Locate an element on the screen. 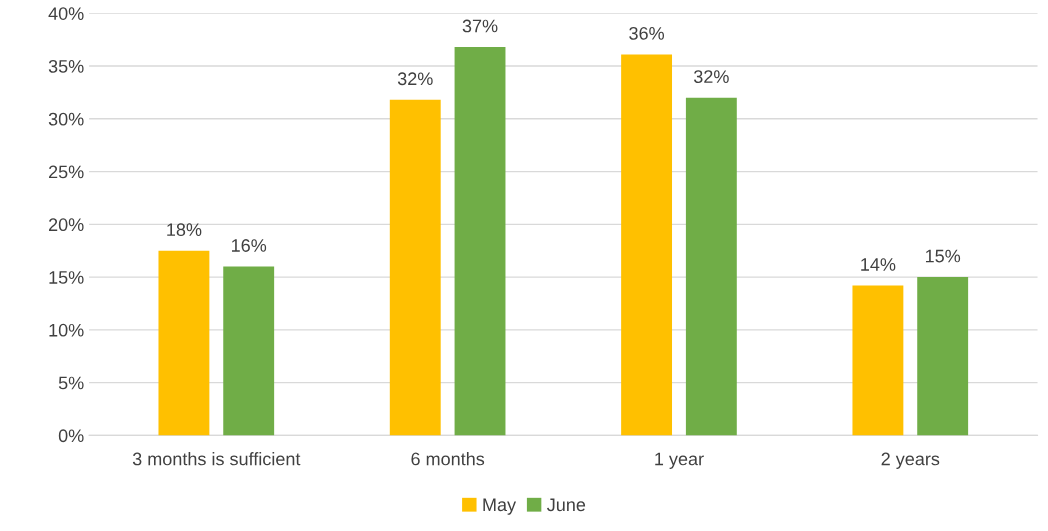 This screenshot has width=1048, height=531. y-tick-label: 15% is located at coordinates (66, 277).